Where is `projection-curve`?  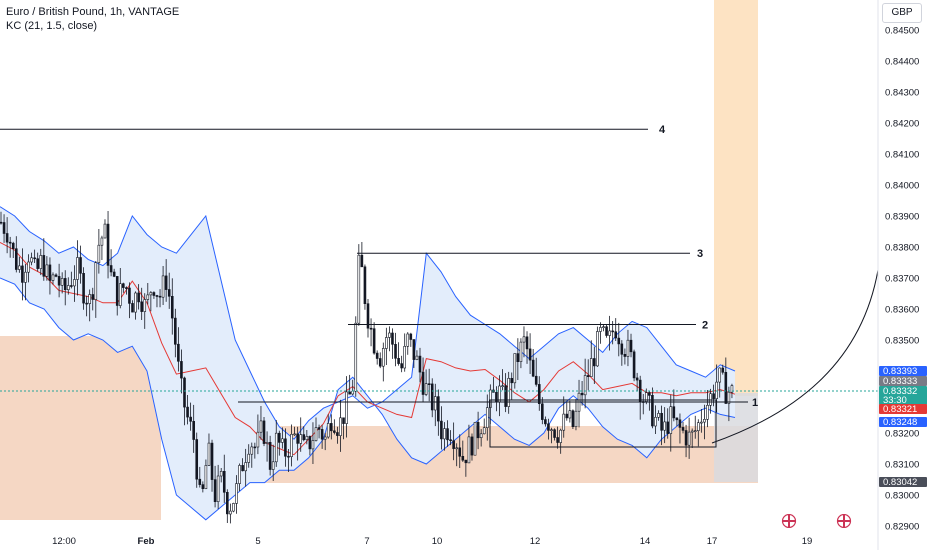 projection-curve is located at coordinates (795, 356).